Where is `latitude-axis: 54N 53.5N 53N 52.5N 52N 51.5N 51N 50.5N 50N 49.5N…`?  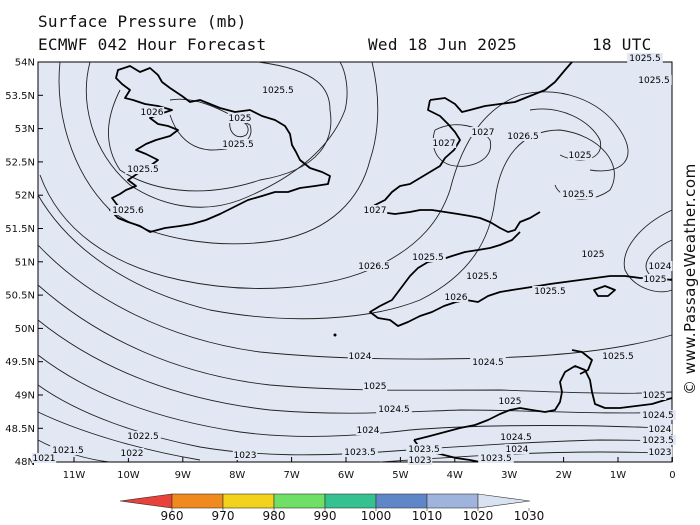
latitude-axis: 54N 53.5N 53N 52.5N 52N 51.5N 51N 50.5N 50N 49.5N… is located at coordinates (24, 263).